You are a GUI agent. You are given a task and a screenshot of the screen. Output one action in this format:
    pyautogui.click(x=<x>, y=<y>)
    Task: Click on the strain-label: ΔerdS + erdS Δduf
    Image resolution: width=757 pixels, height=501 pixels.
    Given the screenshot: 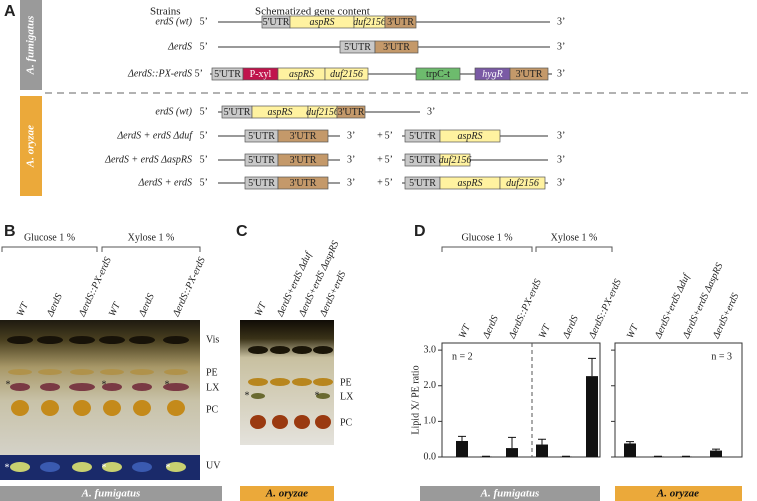 What is the action you would take?
    pyautogui.click(x=154, y=135)
    